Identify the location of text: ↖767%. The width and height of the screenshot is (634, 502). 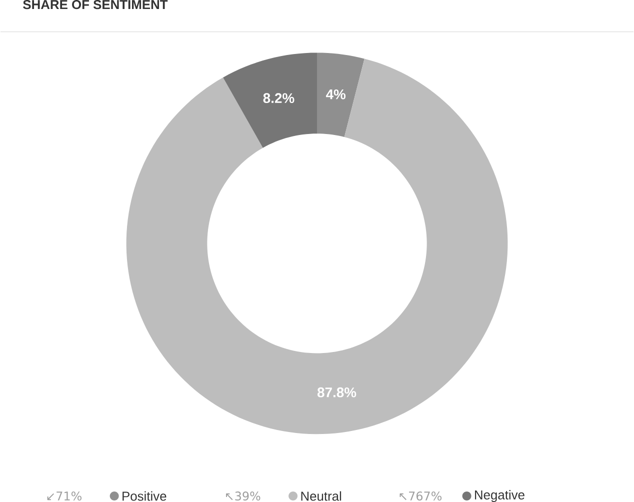
(421, 496).